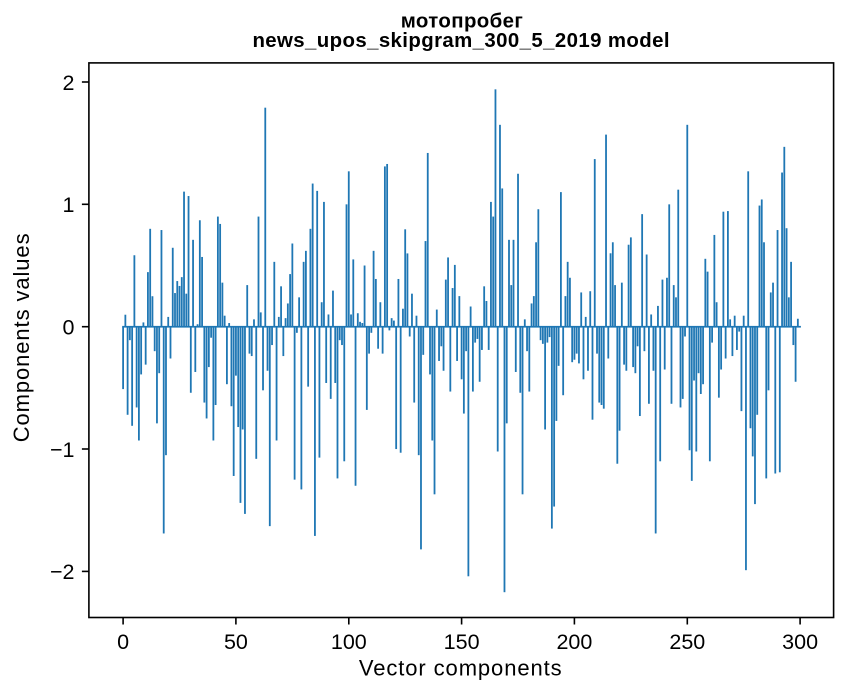 This screenshot has height=696, width=847. I want to click on svg-text: Components values, so click(21, 338).